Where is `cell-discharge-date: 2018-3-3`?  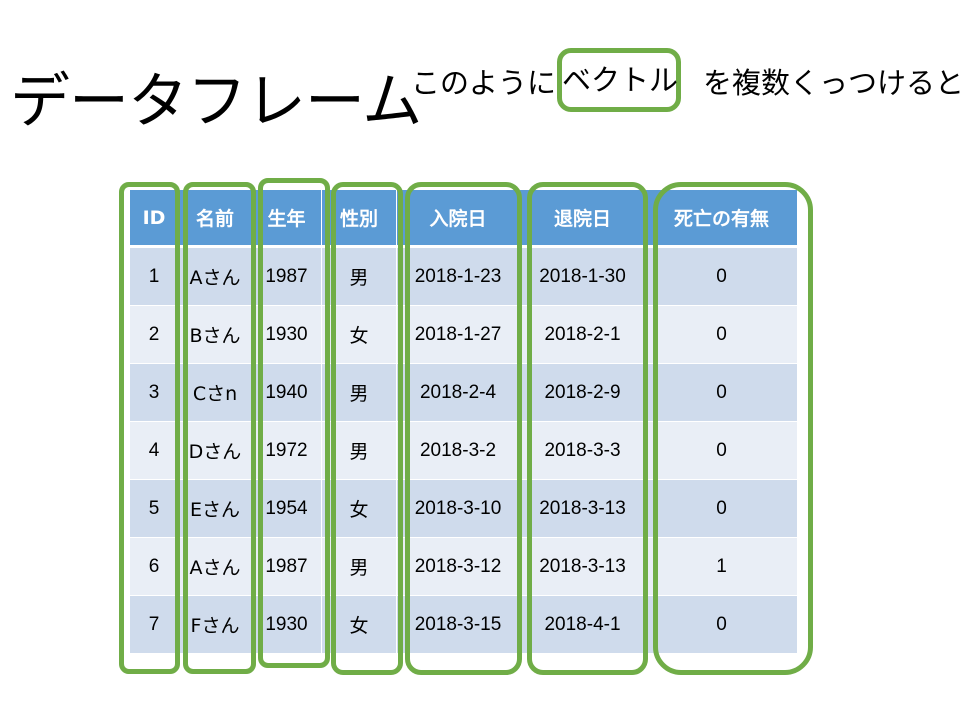
cell-discharge-date: 2018-3-3 is located at coordinates (582, 451).